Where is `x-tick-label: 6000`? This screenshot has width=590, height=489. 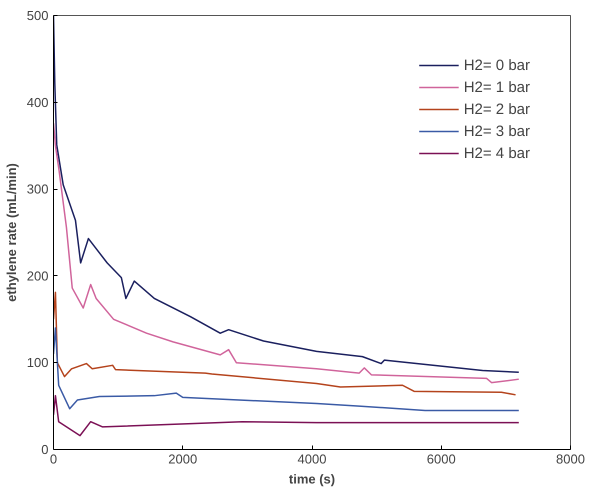
x-tick-label: 6000 is located at coordinates (441, 459).